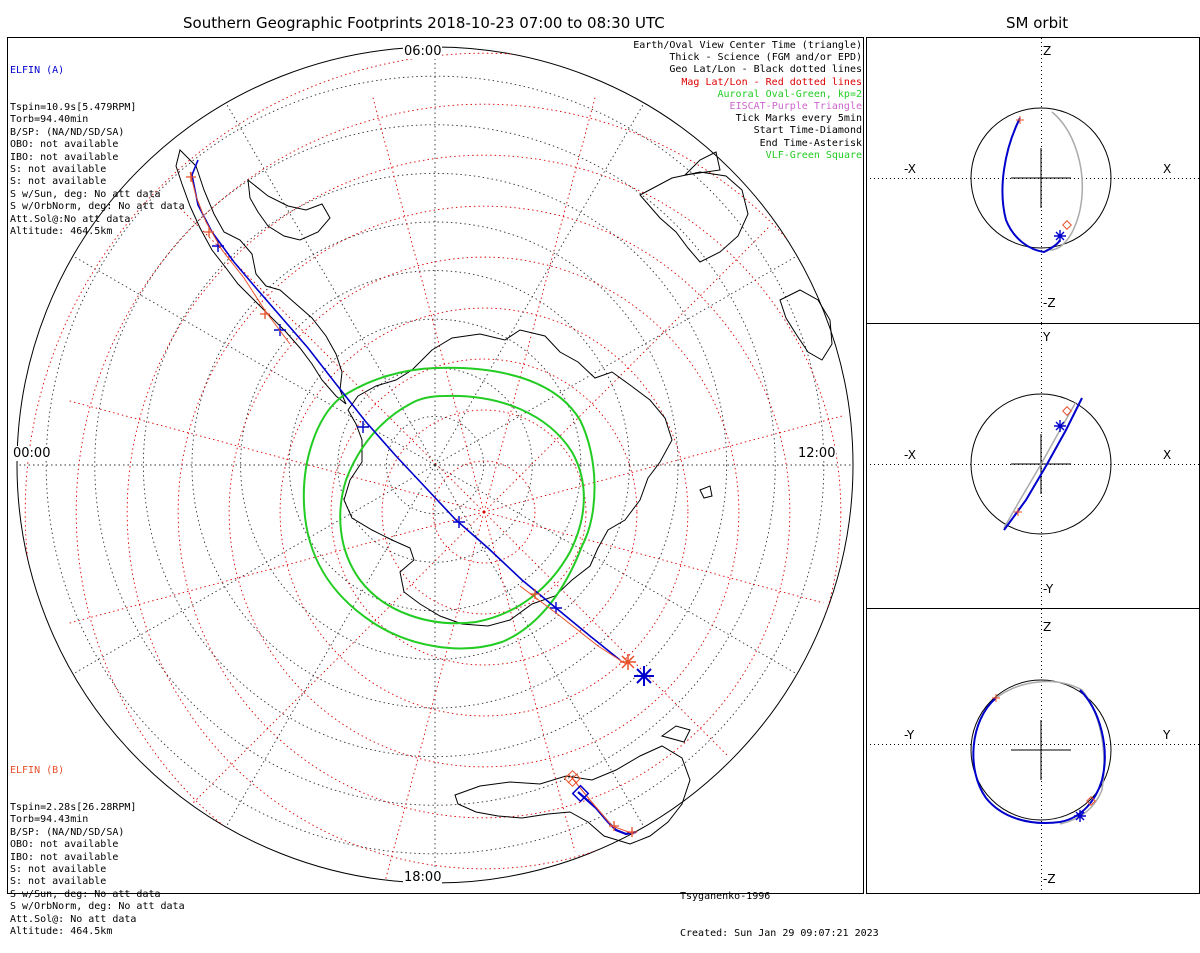  Describe the element at coordinates (694, 217) in the screenshot. I see `coastline-africa-tip` at that location.